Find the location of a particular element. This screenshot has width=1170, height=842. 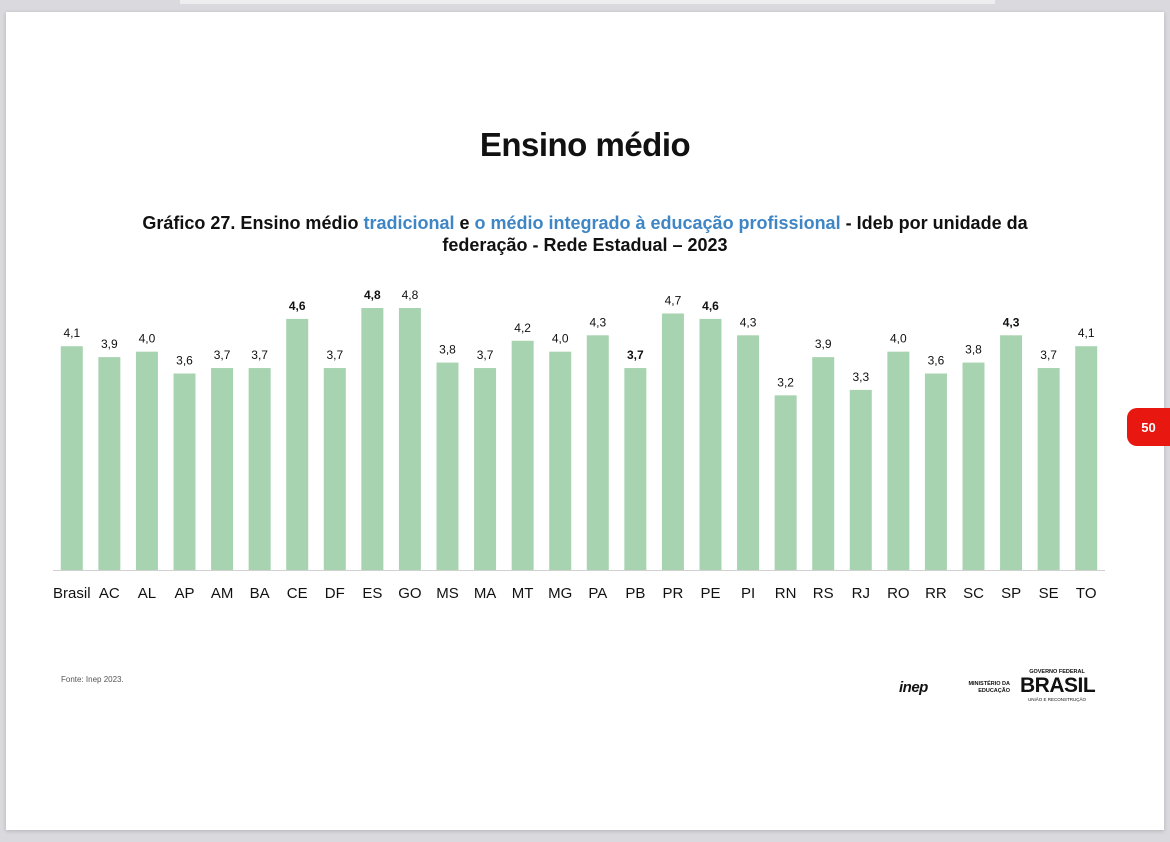

bar-to is located at coordinates (1086, 458).